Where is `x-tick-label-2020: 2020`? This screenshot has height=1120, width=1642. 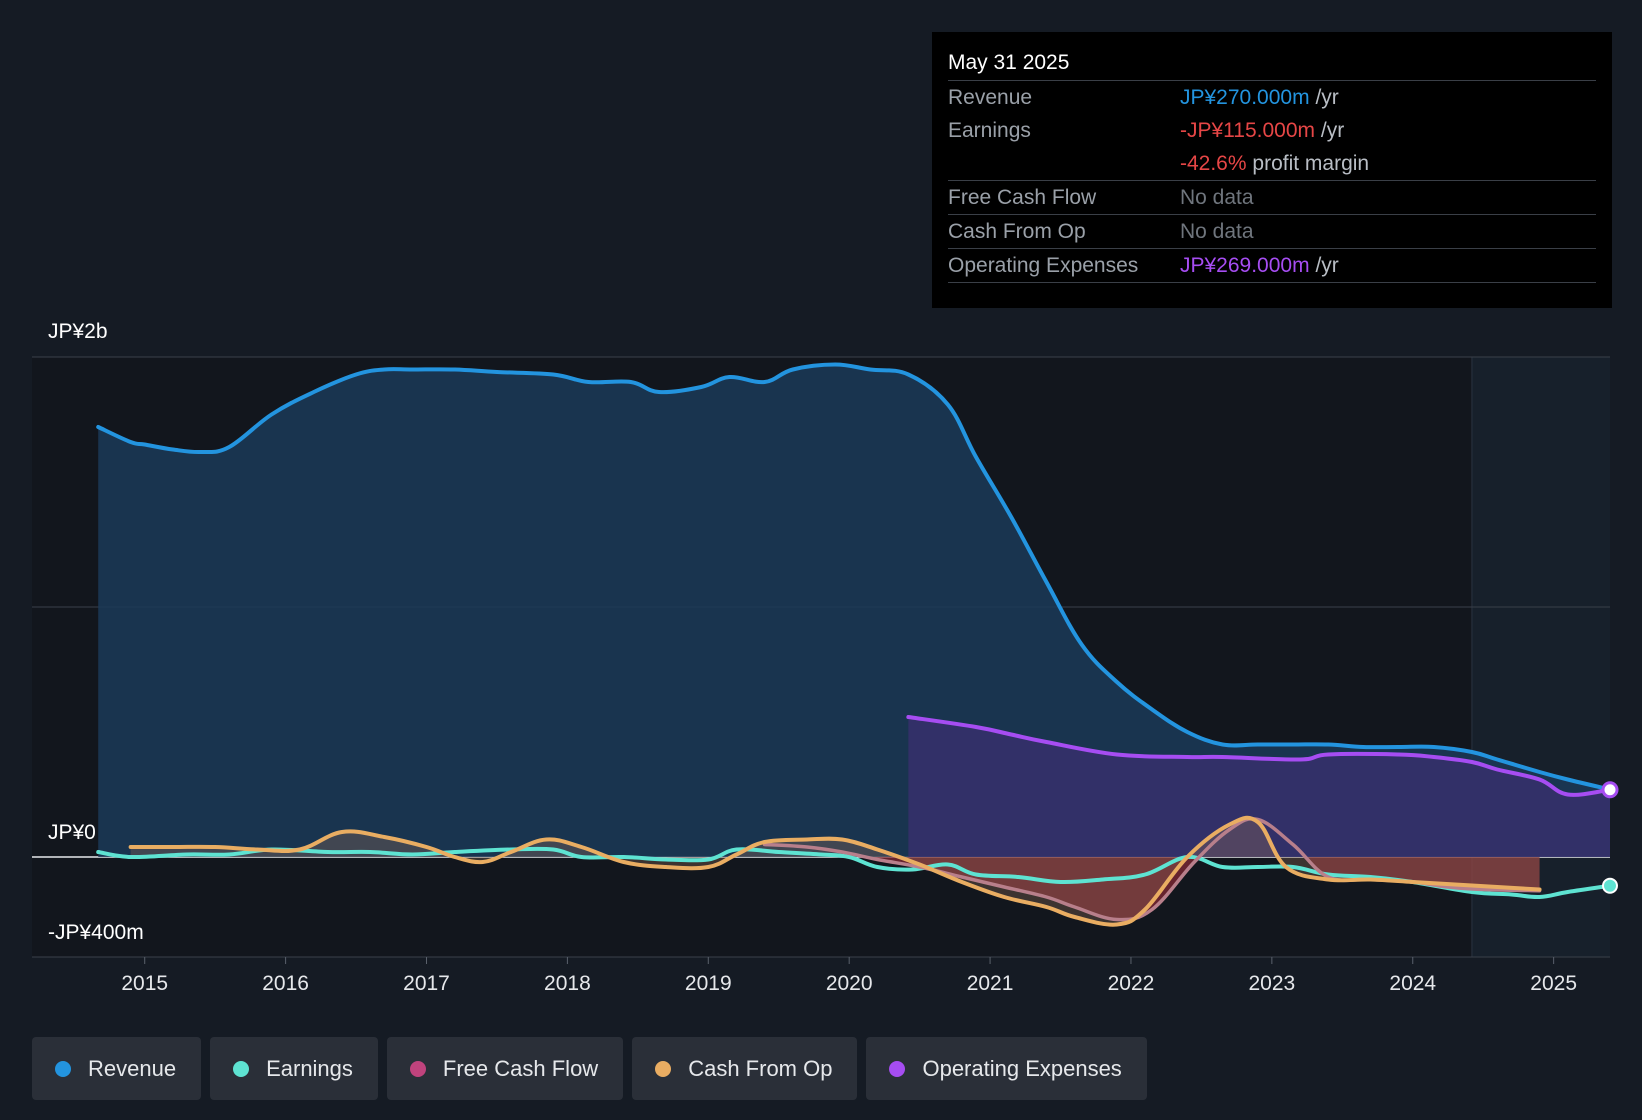
x-tick-label-2020: 2020 is located at coordinates (849, 983).